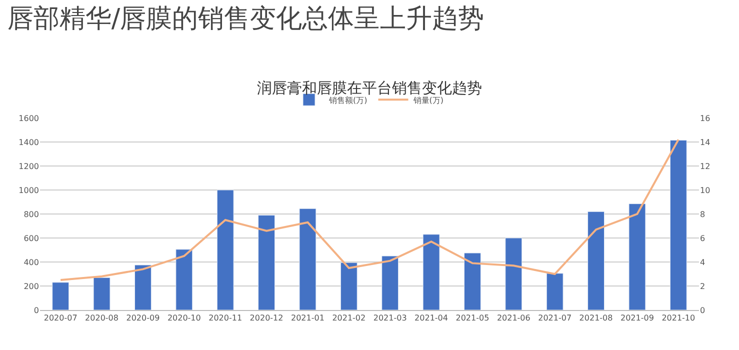 This screenshot has width=739, height=350. Describe the element at coordinates (637, 318) in the screenshot. I see `x-tick-label: 2021-09` at that location.